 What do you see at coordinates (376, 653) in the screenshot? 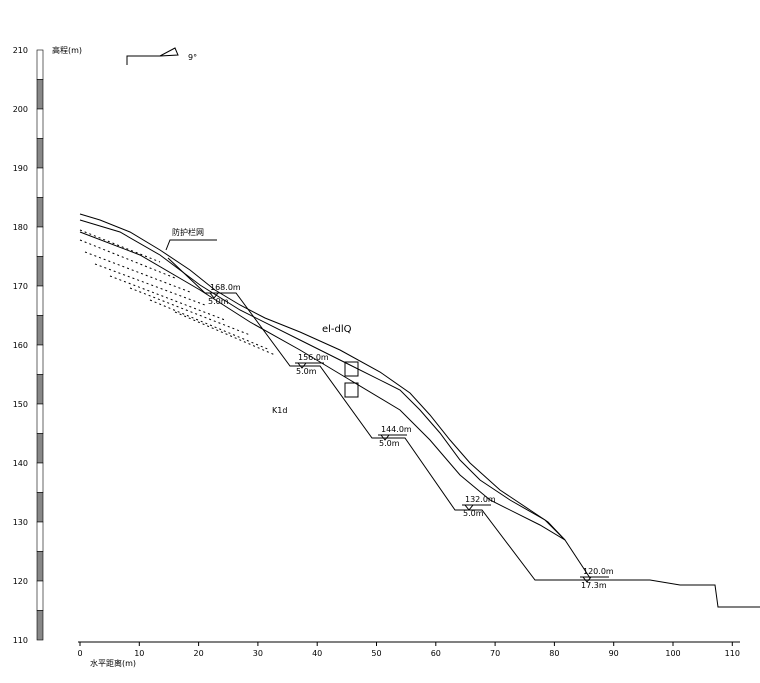
I see `x-tick-label: 50` at bounding box center [376, 653].